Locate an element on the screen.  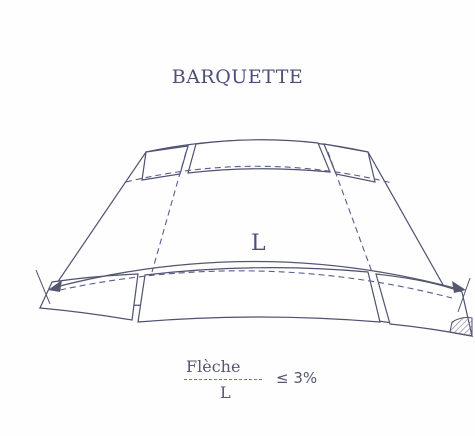
top-center-panel is located at coordinates (259, 156).